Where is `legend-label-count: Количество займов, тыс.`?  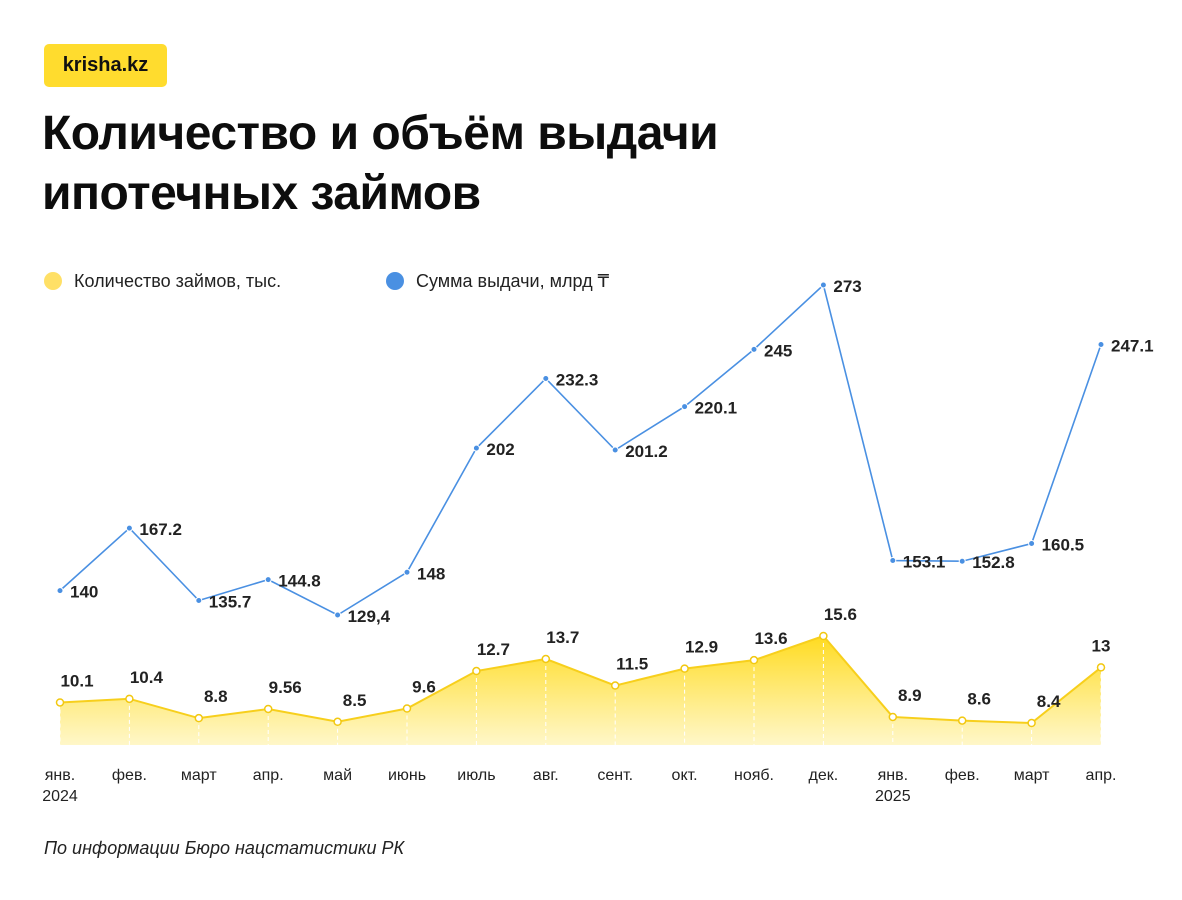 legend-label-count: Количество займов, тыс. is located at coordinates (178, 280).